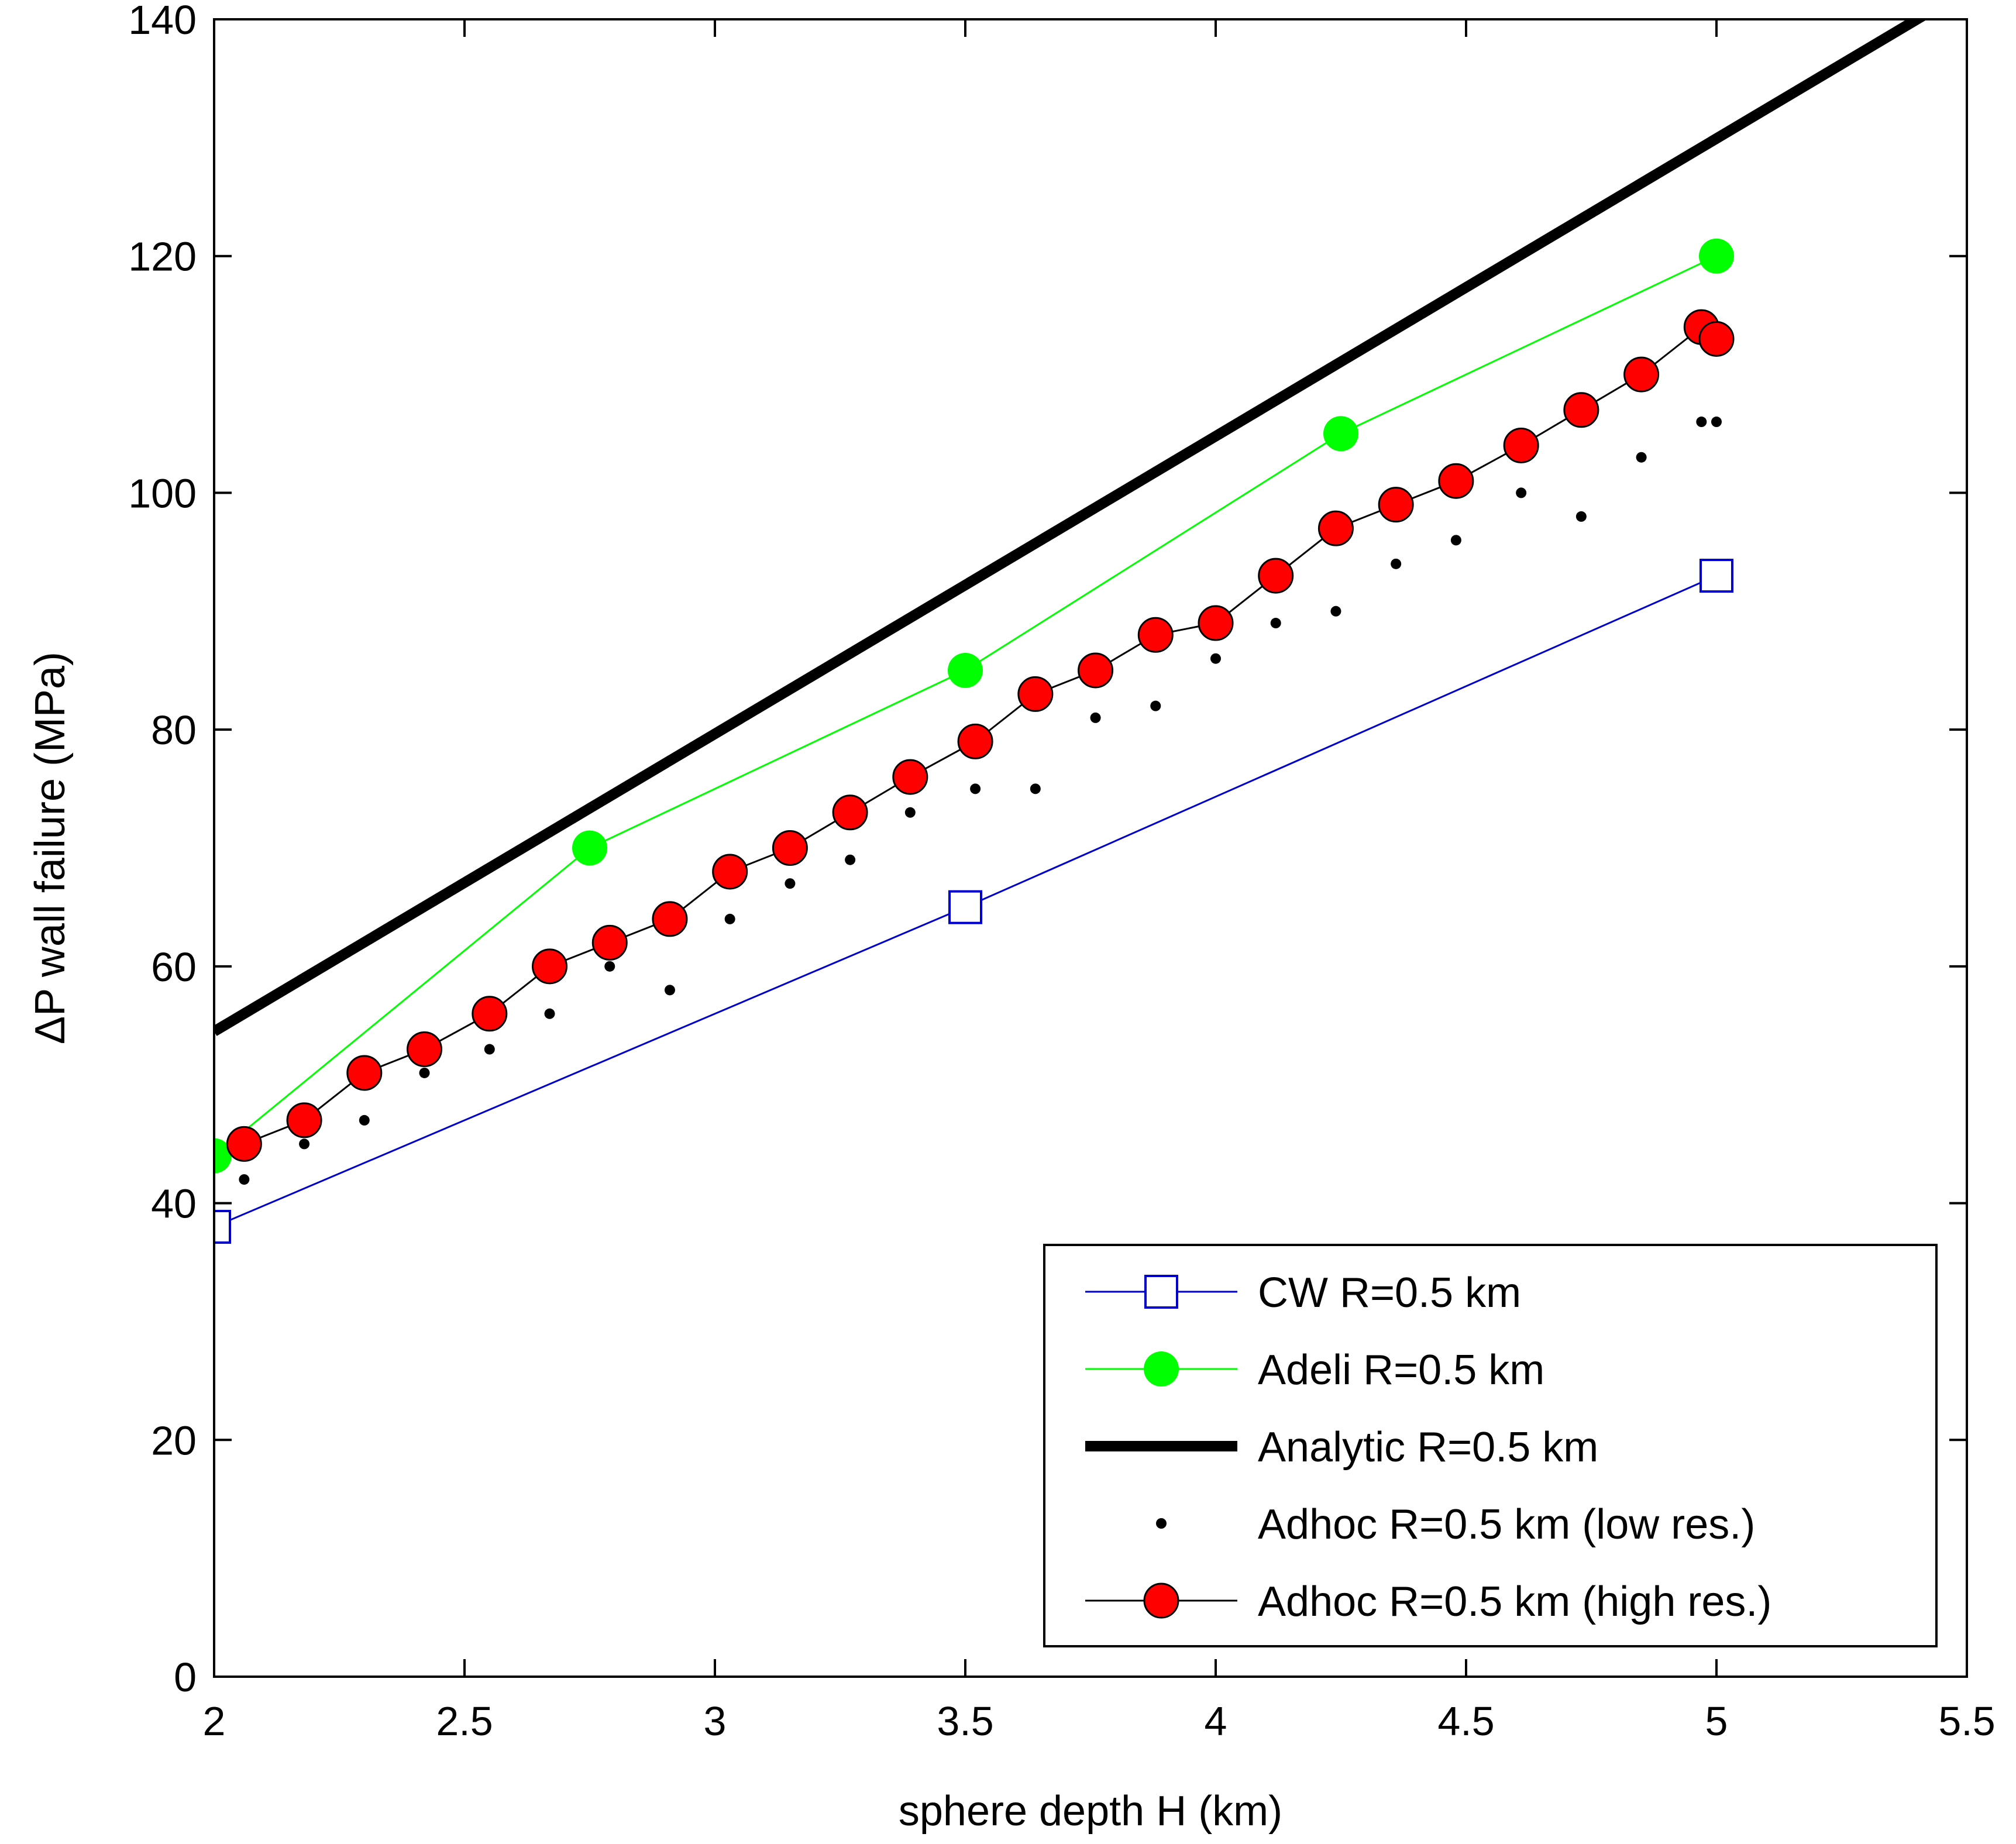 This screenshot has width=2016, height=1844. Describe the element at coordinates (185, 1677) in the screenshot. I see `y-tick-label: 0` at that location.